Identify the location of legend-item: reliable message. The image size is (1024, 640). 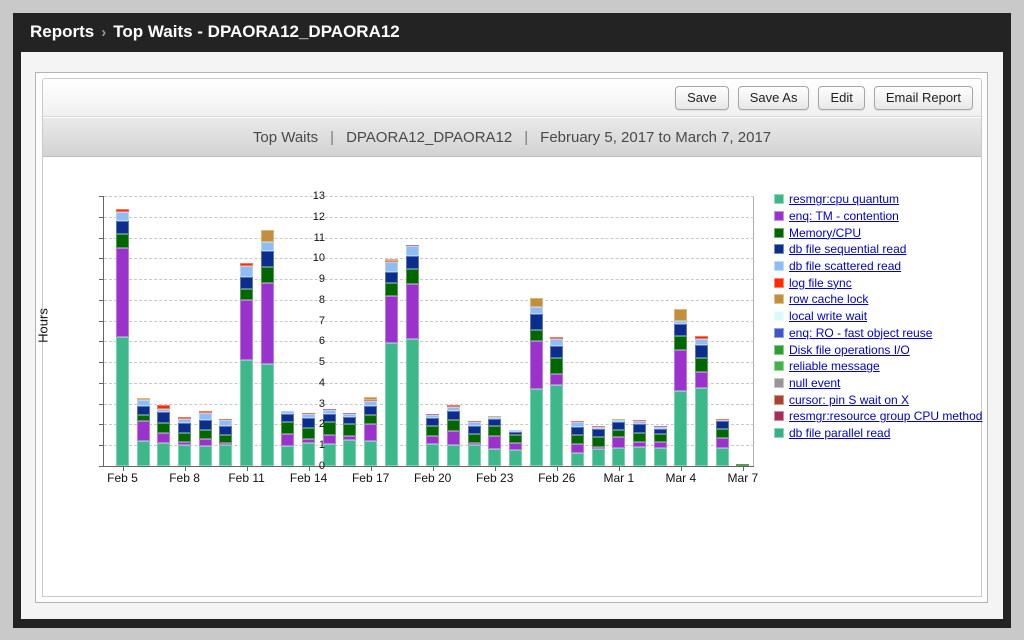
(876, 366).